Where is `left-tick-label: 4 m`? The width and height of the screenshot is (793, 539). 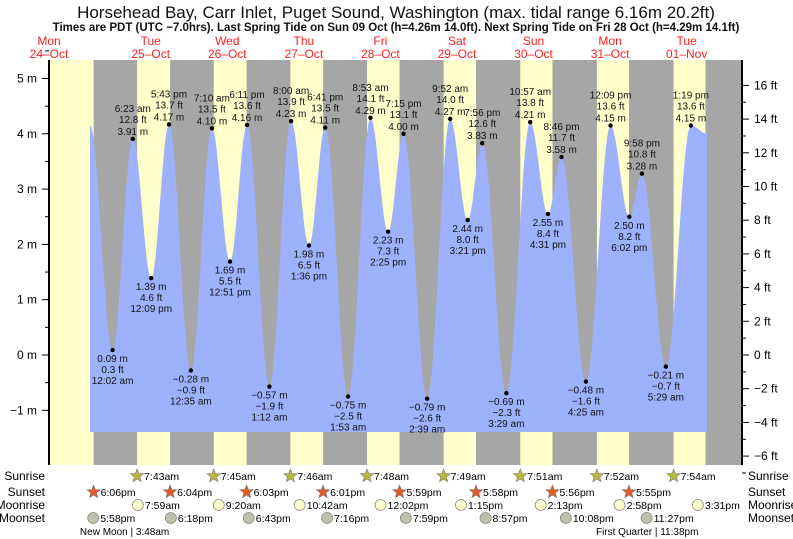
left-tick-label: 4 m is located at coordinates (27, 134).